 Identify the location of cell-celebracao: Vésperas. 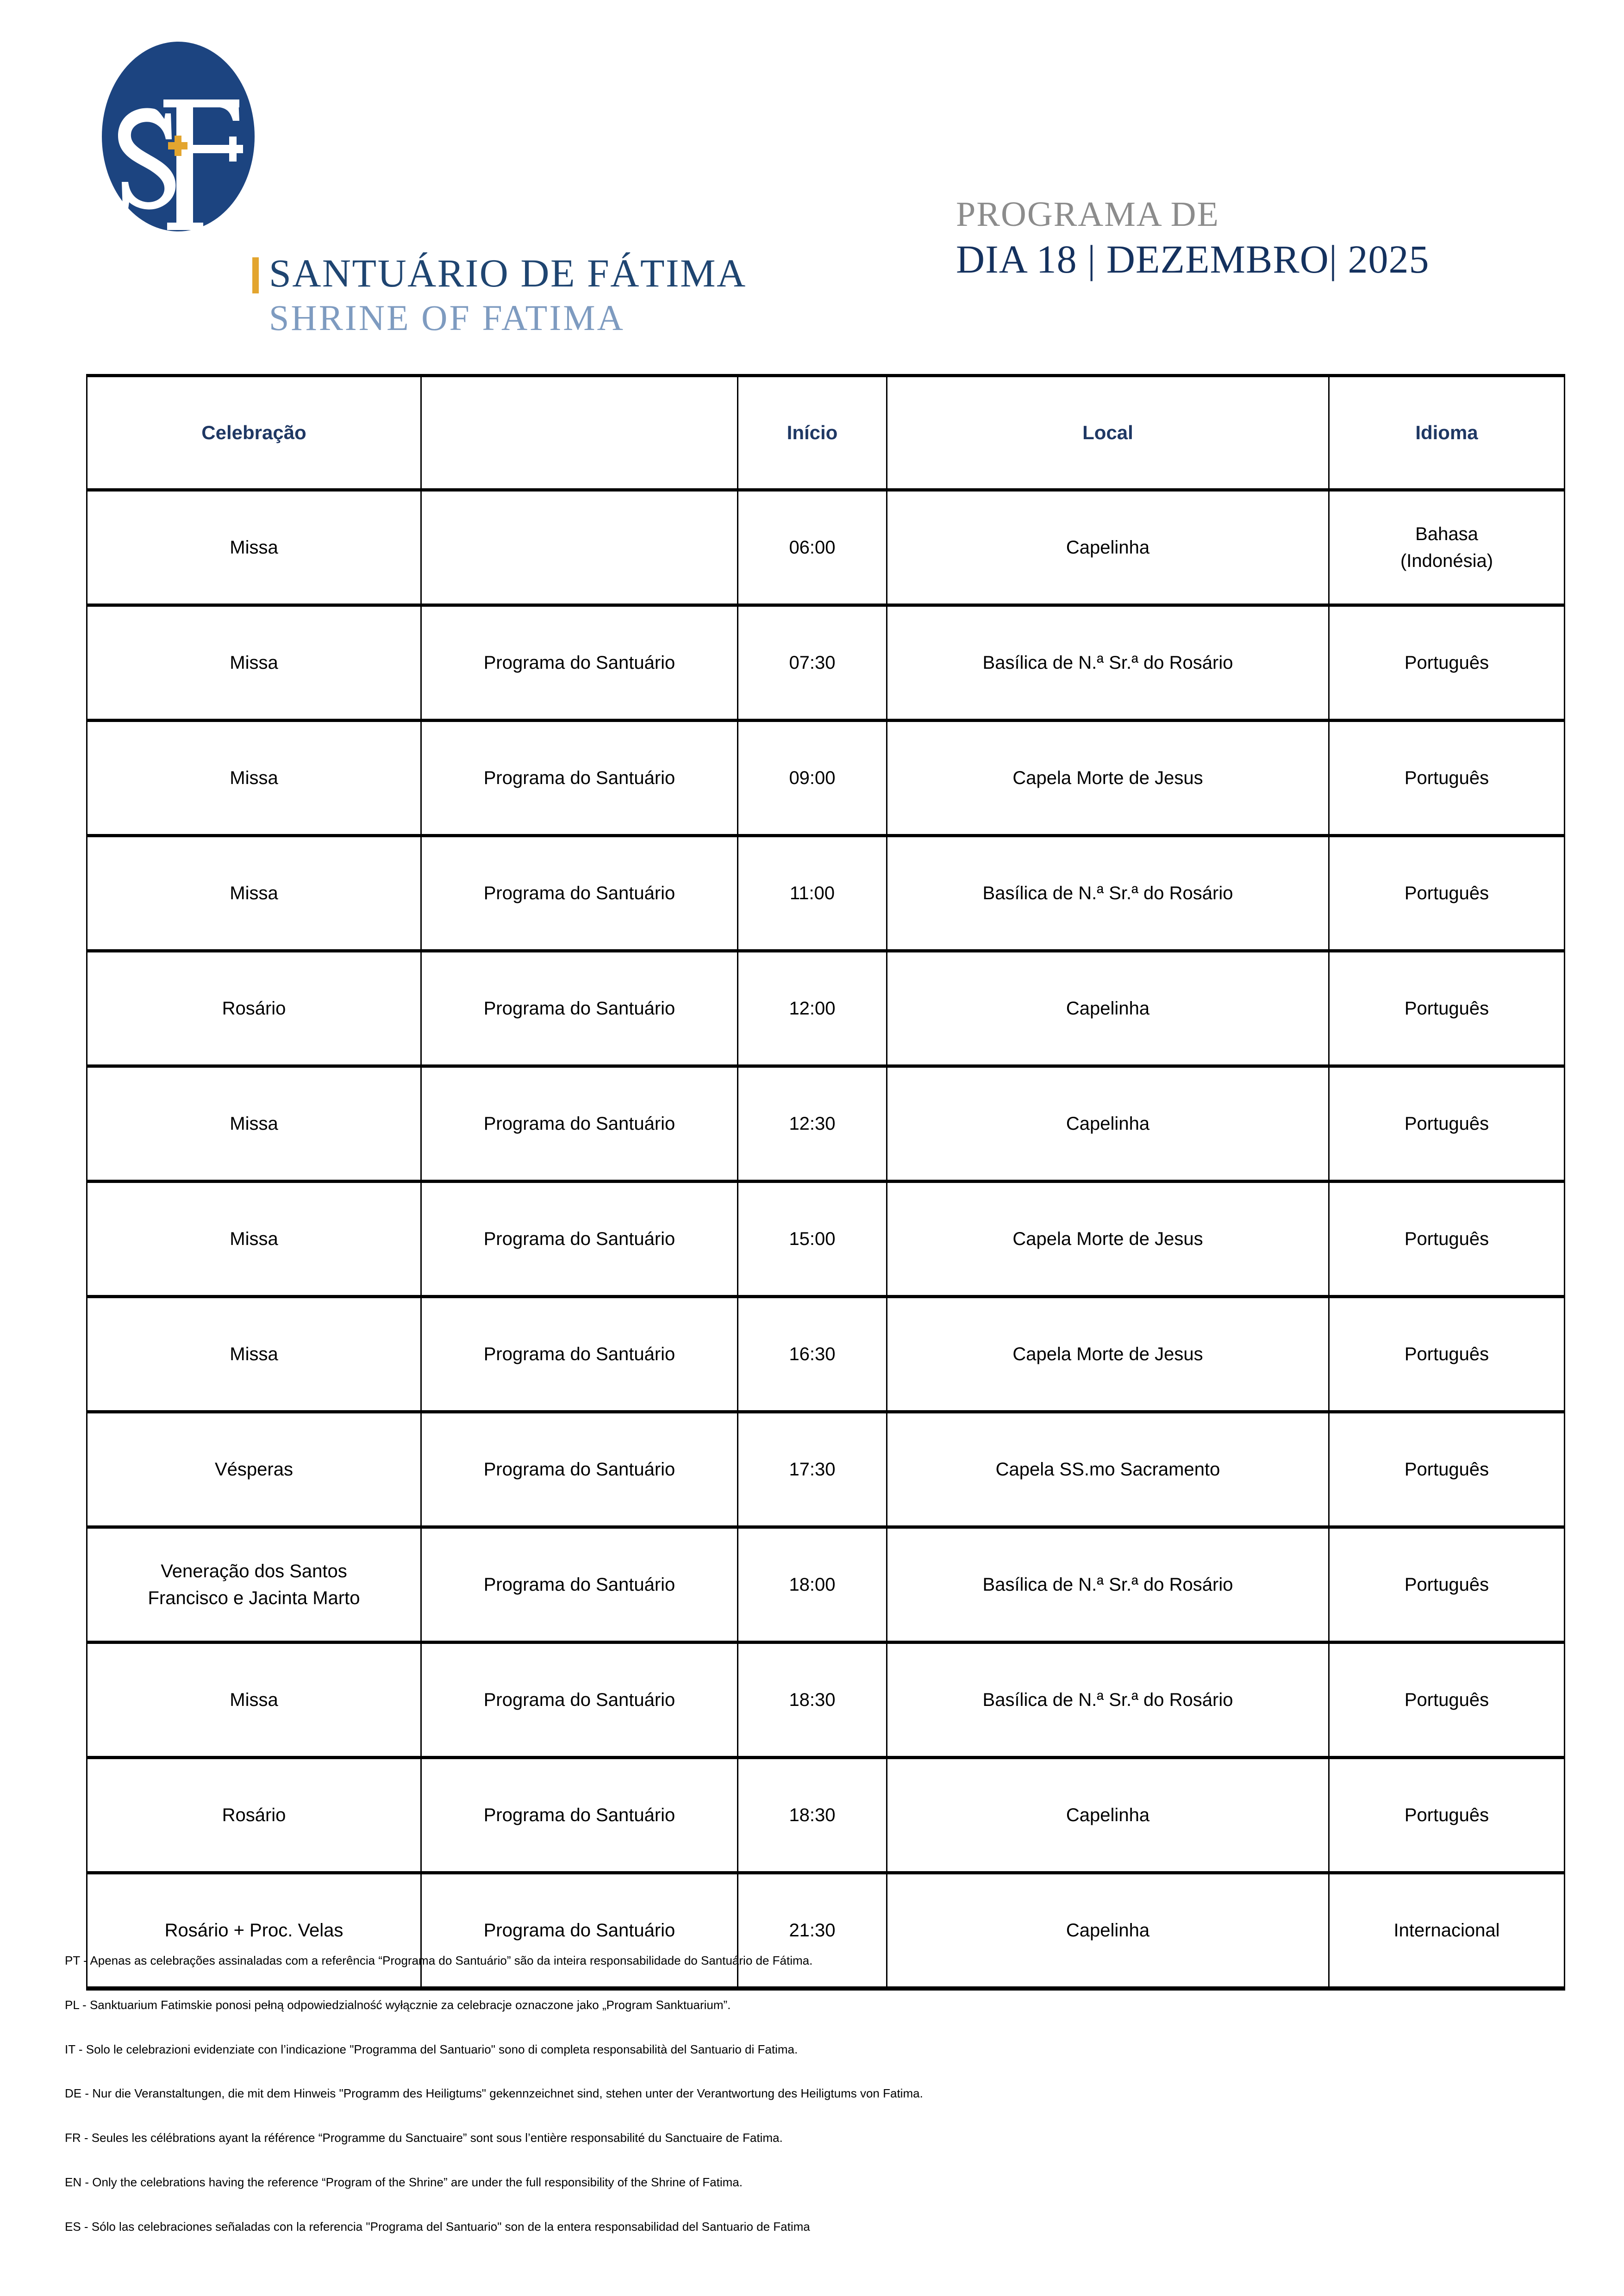
(254, 1468).